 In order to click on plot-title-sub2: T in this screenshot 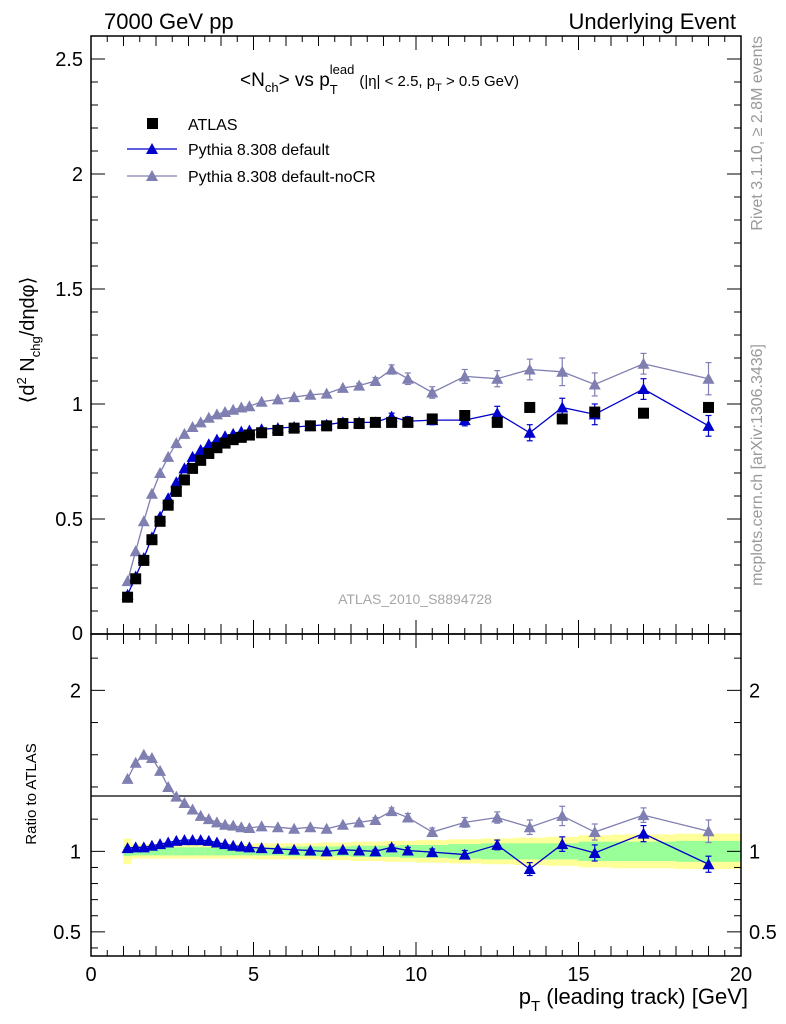, I will do `click(334, 89)`.